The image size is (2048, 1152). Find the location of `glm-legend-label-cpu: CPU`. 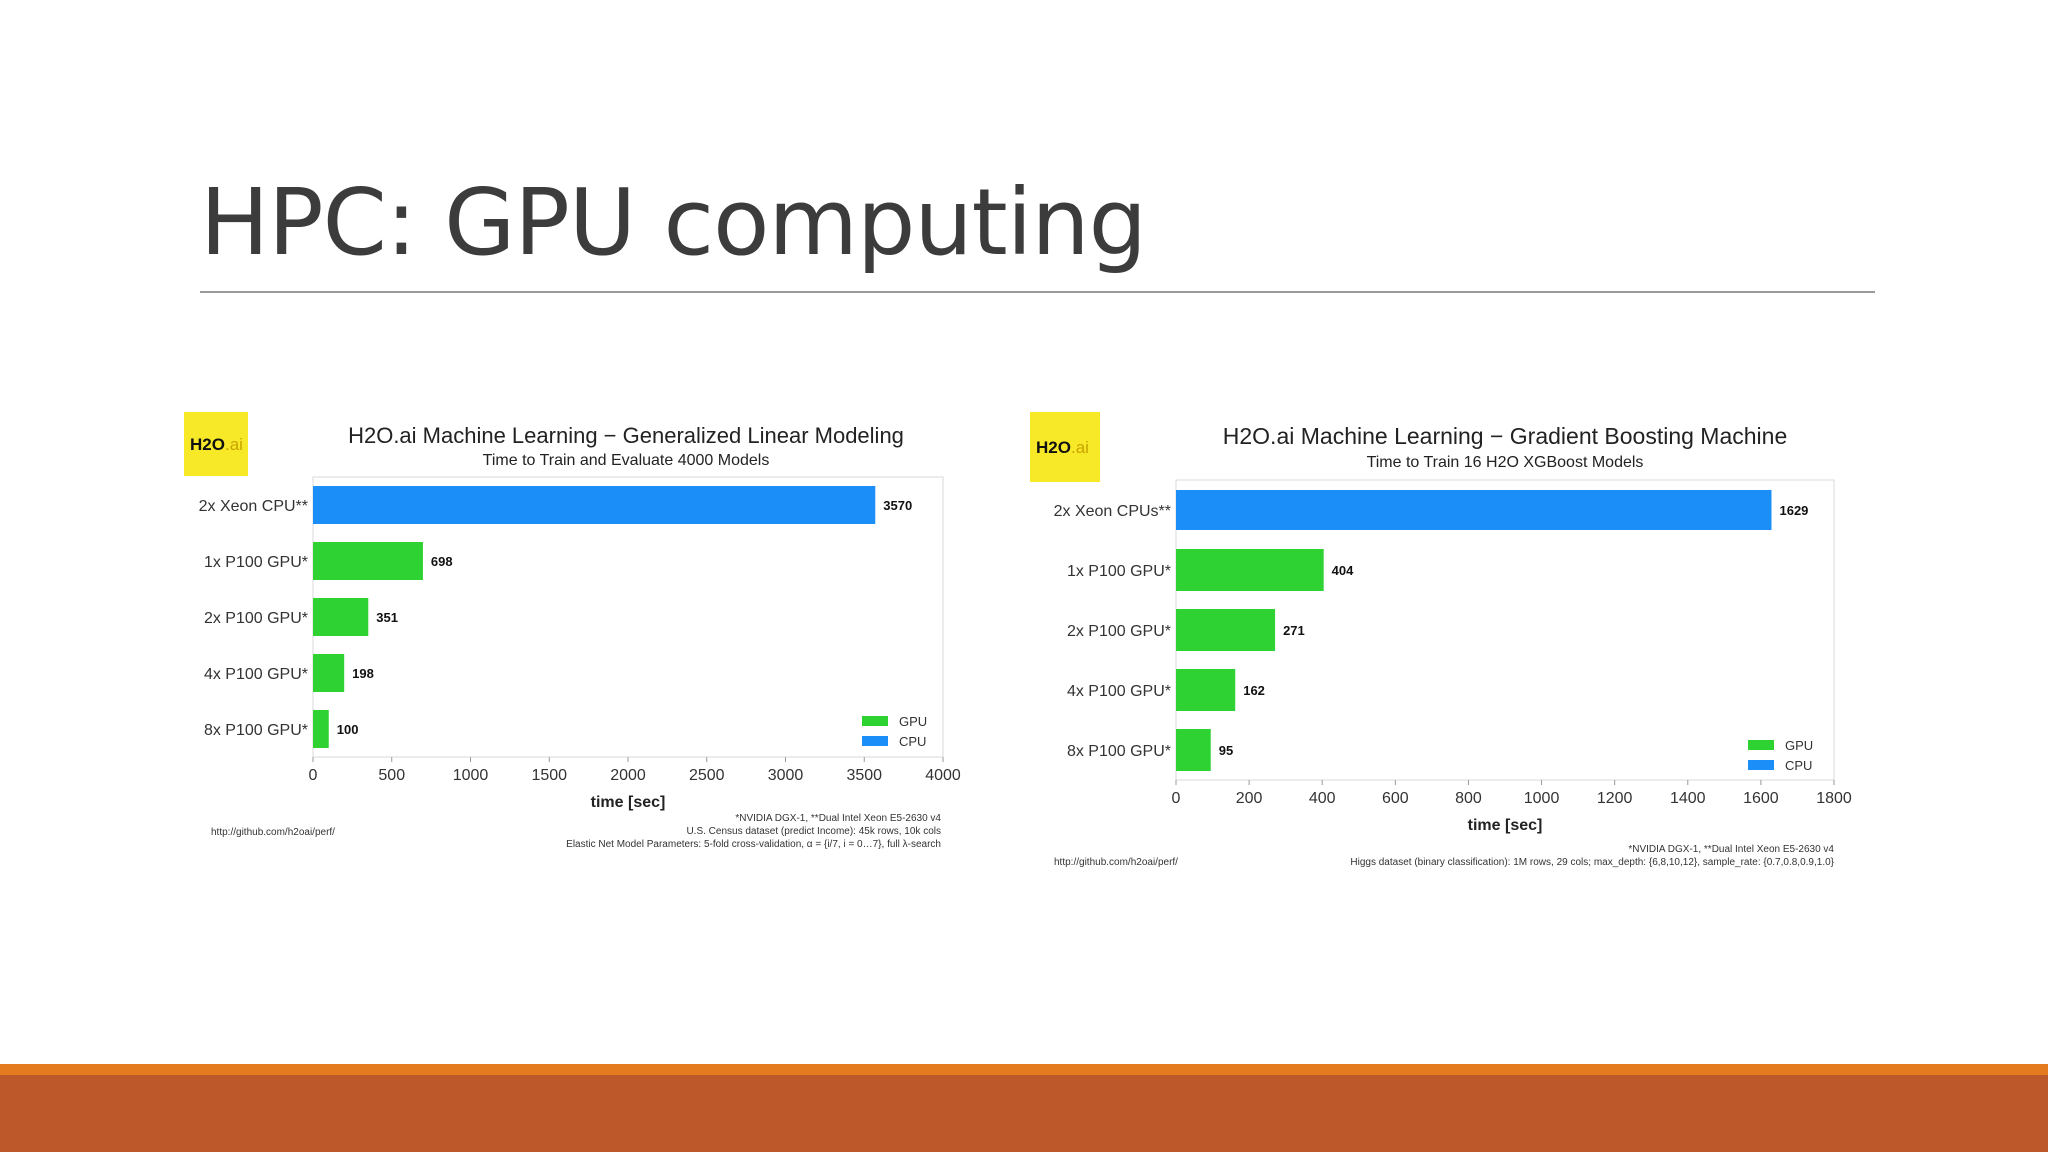

glm-legend-label-cpu: CPU is located at coordinates (912, 741).